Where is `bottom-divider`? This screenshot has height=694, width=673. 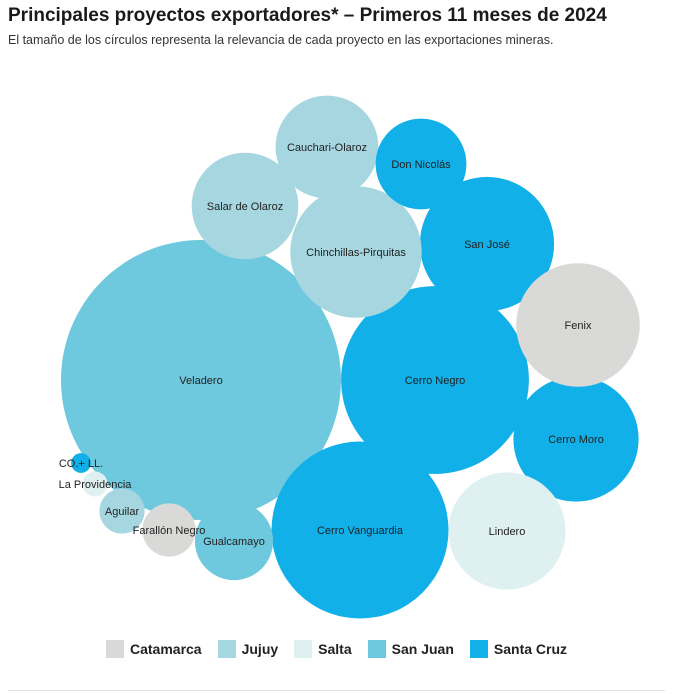 bottom-divider is located at coordinates (336, 690).